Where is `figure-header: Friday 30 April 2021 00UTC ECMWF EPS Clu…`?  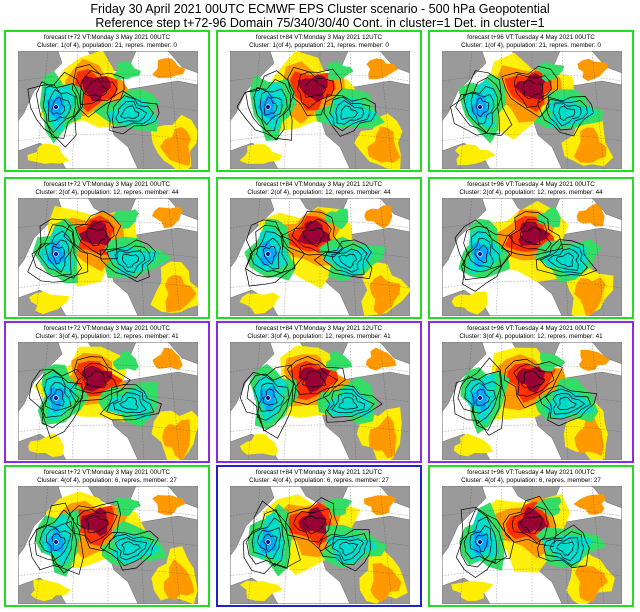 figure-header: Friday 30 April 2021 00UTC ECMWF EPS Clu… is located at coordinates (320, 15).